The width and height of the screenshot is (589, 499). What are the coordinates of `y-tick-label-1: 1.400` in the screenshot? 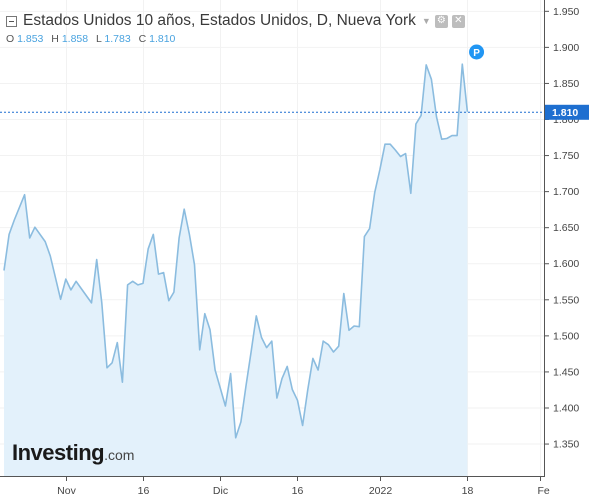 It's located at (566, 408).